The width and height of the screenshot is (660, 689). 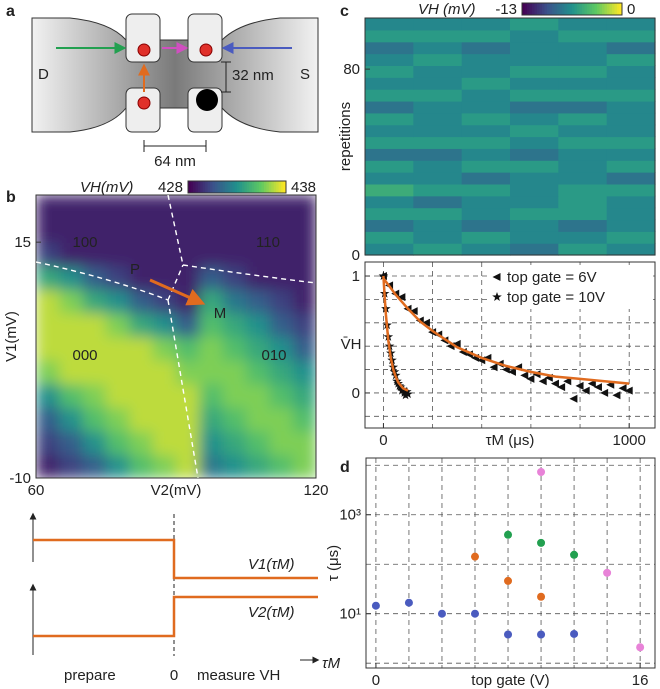 What do you see at coordinates (20, 478) in the screenshot?
I see `y-tick-label: -10` at bounding box center [20, 478].